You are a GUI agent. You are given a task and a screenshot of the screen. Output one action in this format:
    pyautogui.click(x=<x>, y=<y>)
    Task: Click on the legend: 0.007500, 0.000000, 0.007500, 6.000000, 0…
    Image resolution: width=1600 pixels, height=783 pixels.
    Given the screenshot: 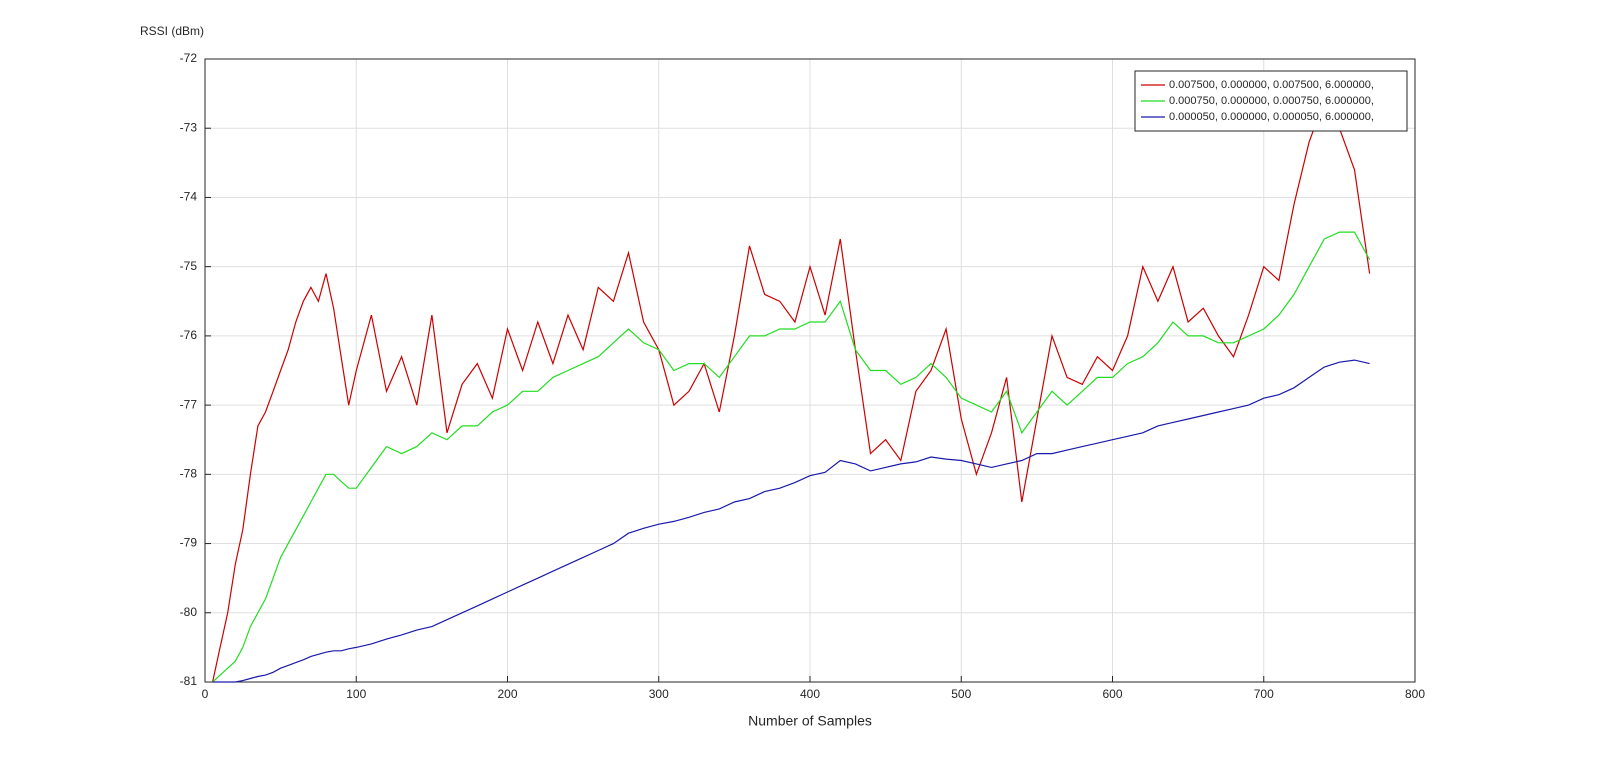 What is the action you would take?
    pyautogui.click(x=1271, y=101)
    